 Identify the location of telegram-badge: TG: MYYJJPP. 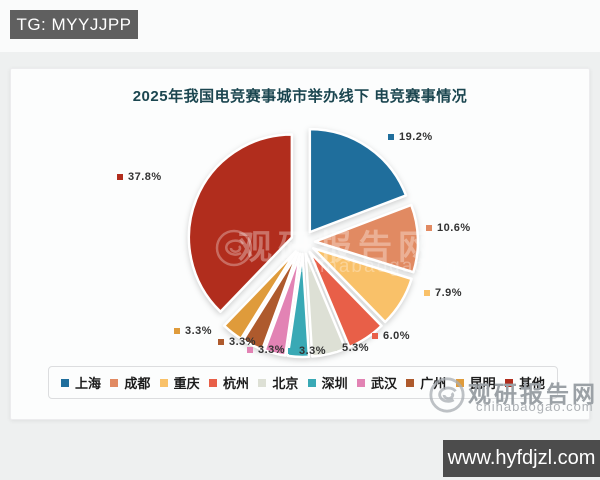
(74, 24).